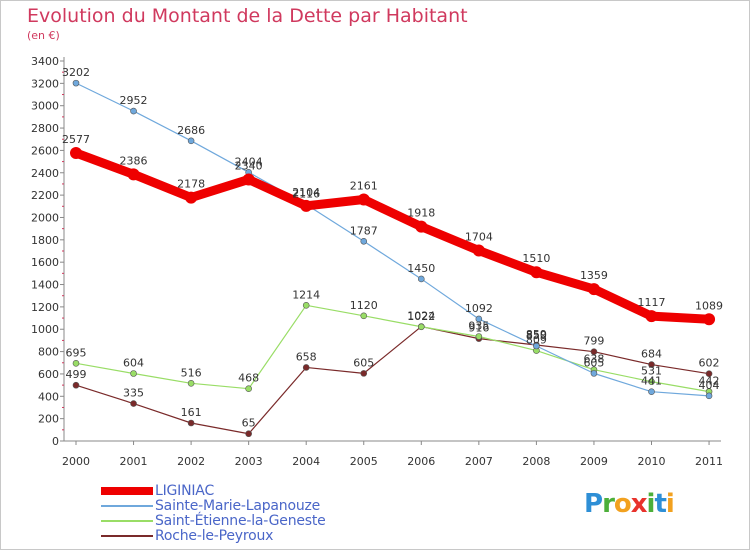  I want to click on data-label-2: 638, so click(593, 359).